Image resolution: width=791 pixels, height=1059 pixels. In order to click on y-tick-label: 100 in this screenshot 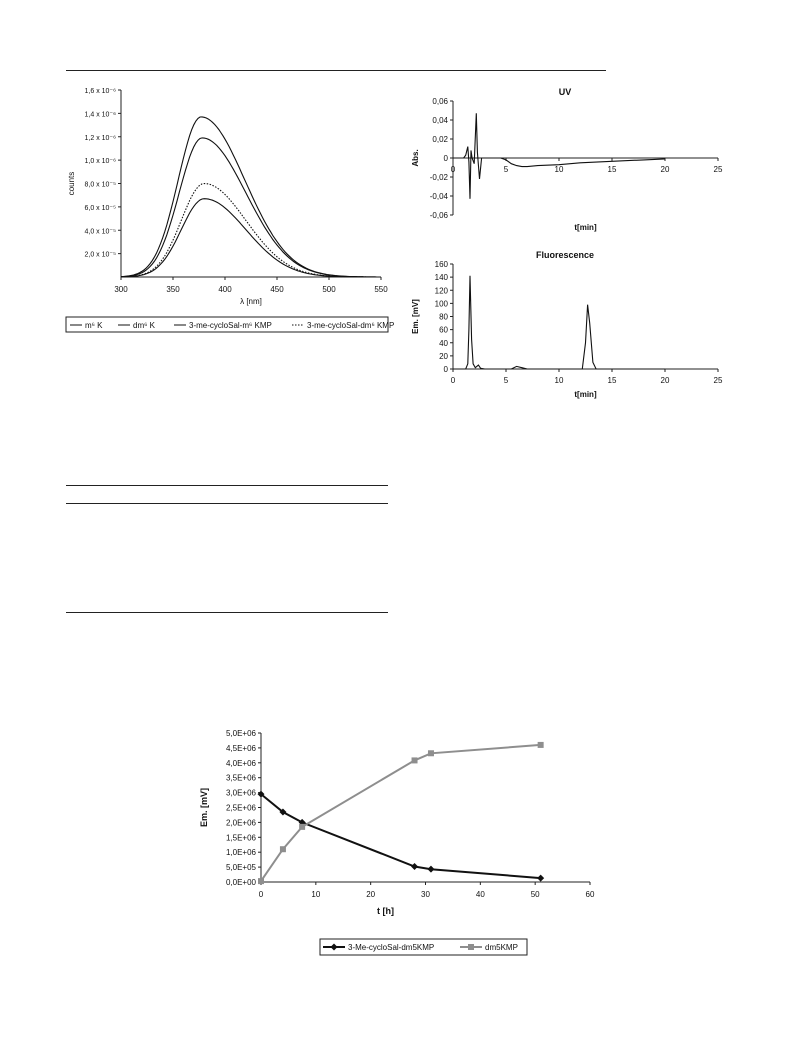, I will do `click(442, 303)`.